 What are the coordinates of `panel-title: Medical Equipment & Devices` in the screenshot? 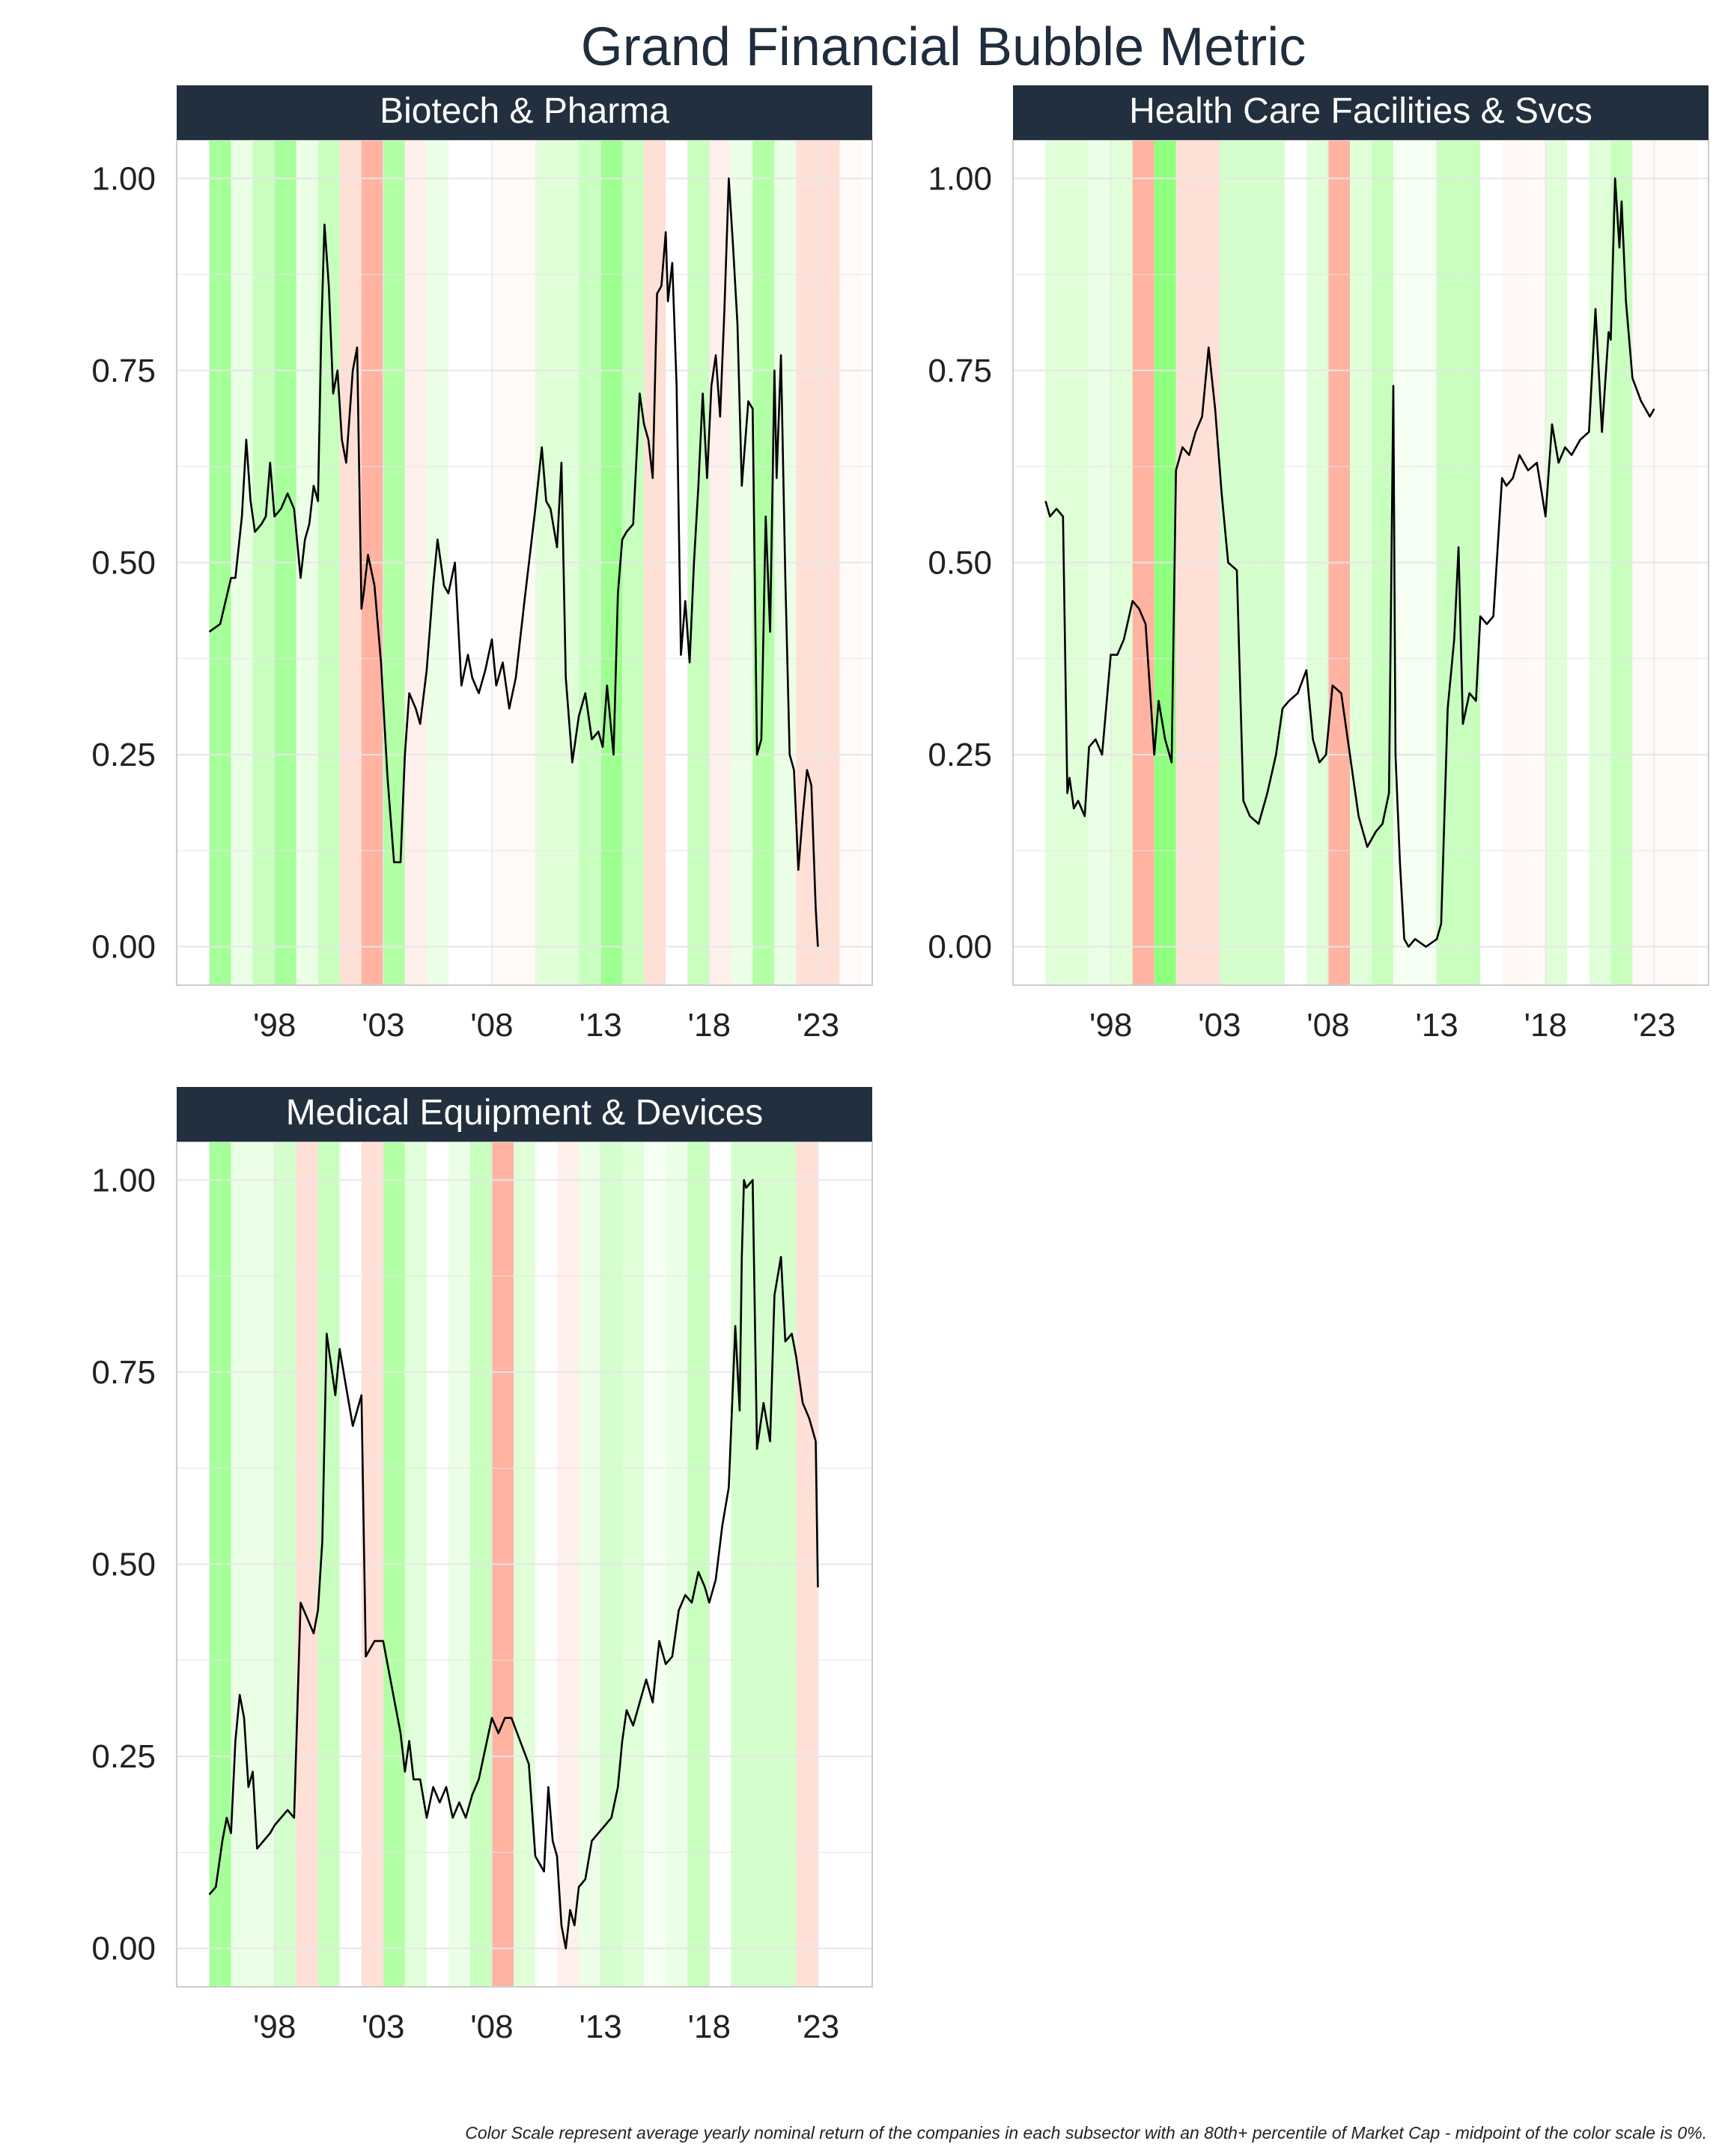 It's located at (525, 1113).